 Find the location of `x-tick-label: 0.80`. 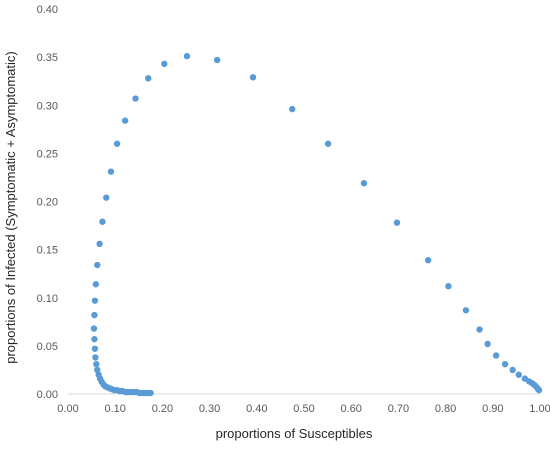

x-tick-label: 0.80 is located at coordinates (445, 409).